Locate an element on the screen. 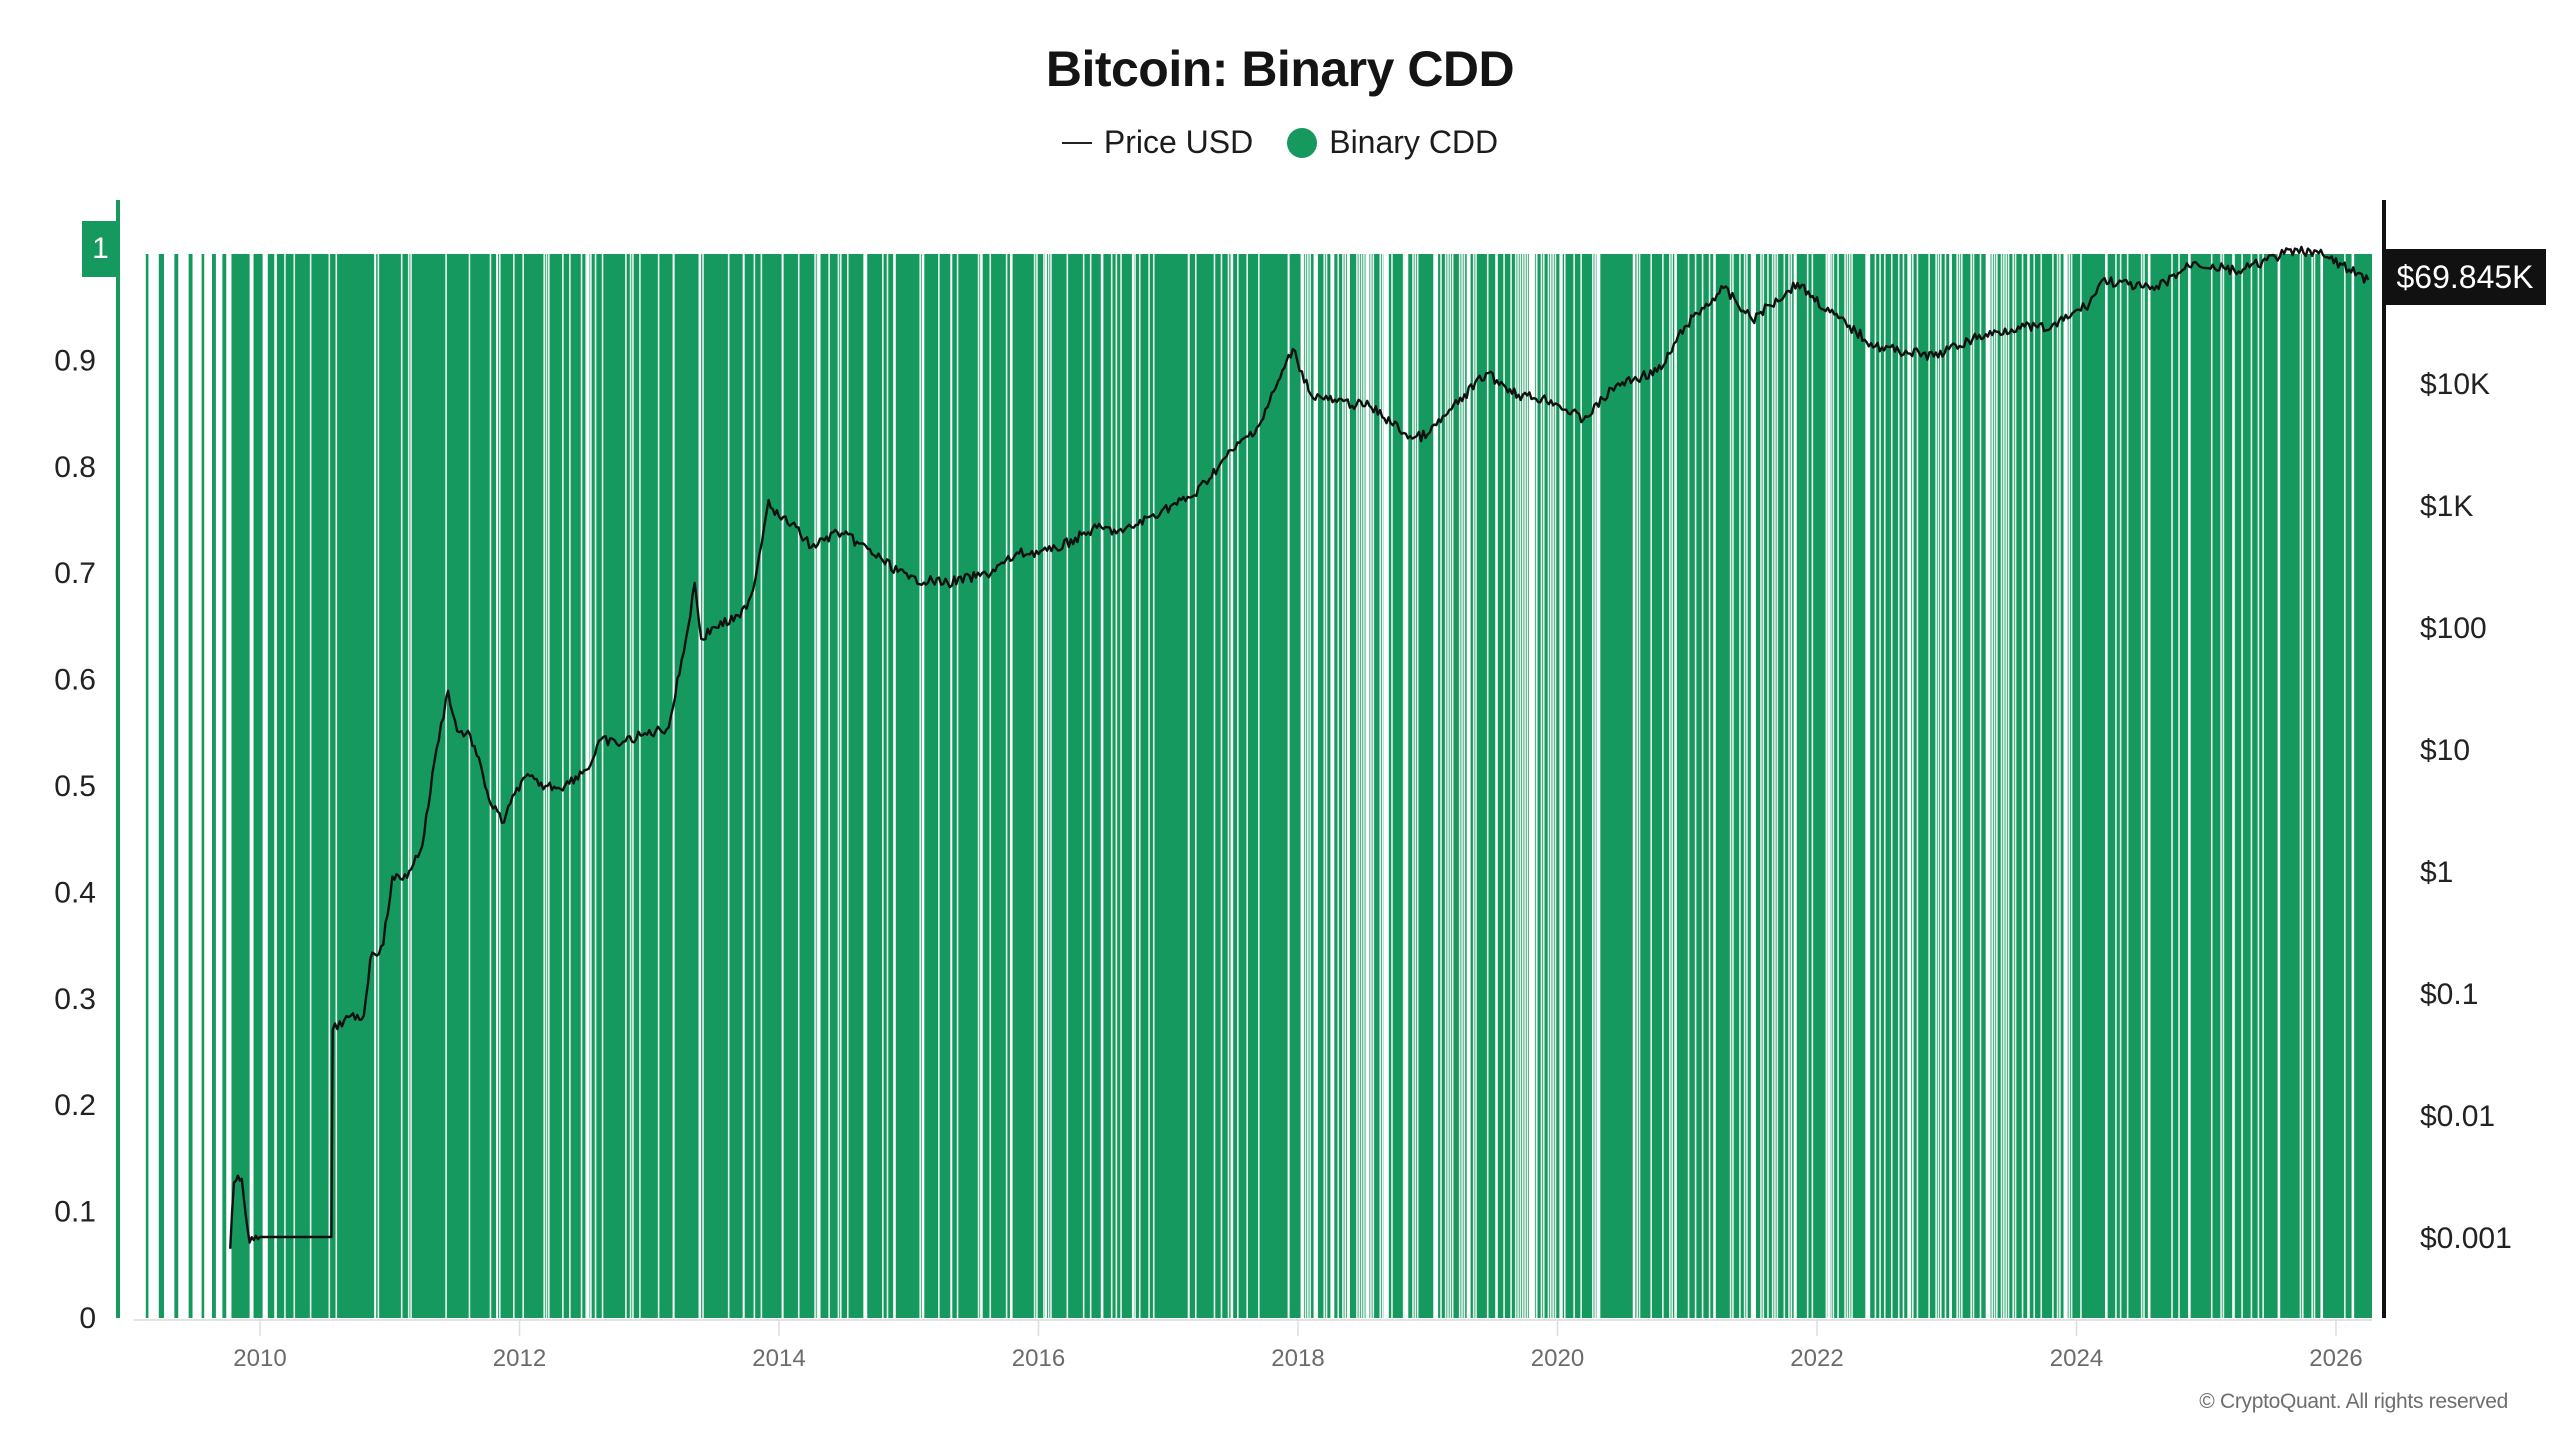 This screenshot has width=2560, height=1440. svg-text: $0.01 is located at coordinates (2457, 1116).